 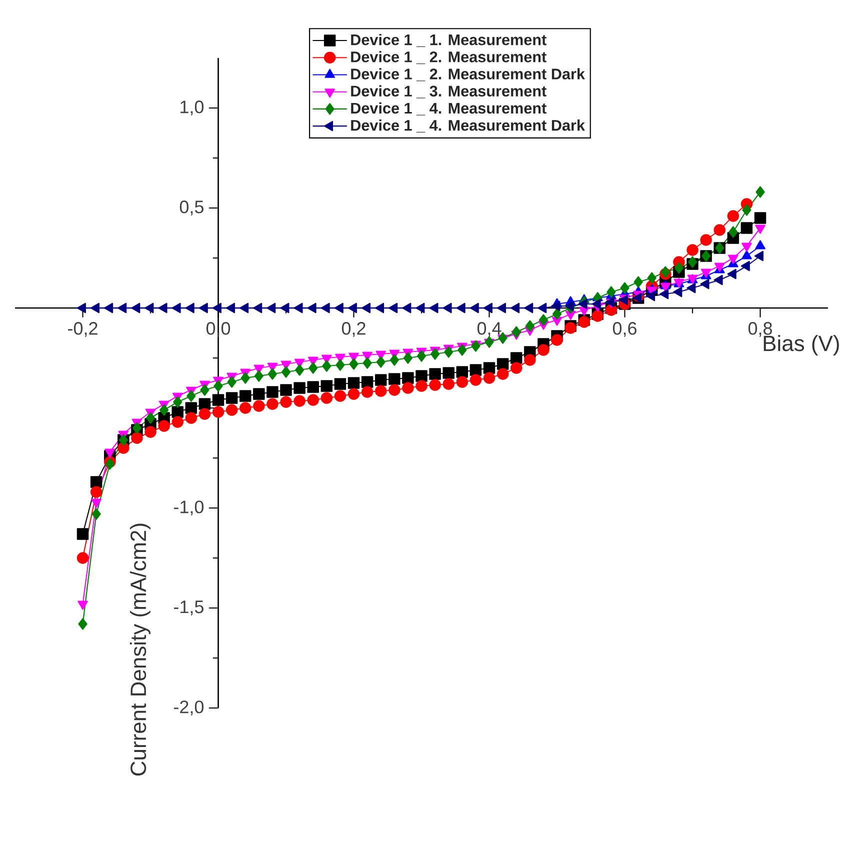 What do you see at coordinates (468, 126) in the screenshot?
I see `legend-label: Device 1 _ 4. Measurement Dark` at bounding box center [468, 126].